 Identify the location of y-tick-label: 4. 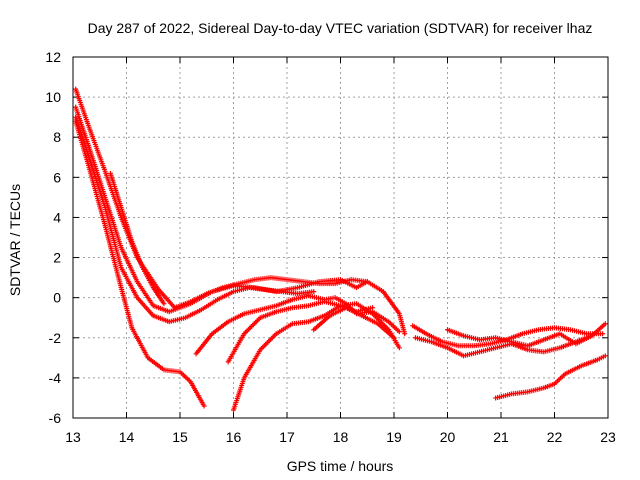
(57, 217).